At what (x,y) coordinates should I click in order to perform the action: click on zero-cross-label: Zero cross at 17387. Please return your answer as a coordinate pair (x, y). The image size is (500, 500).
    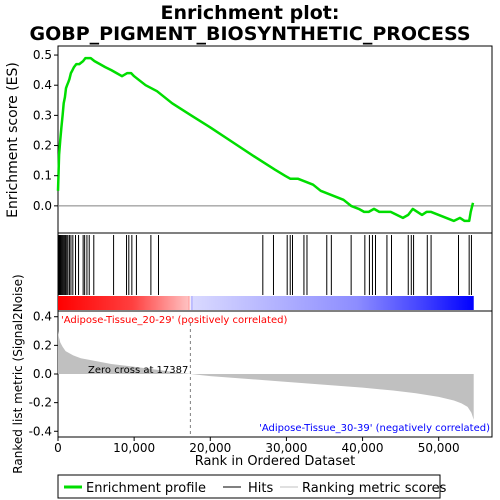
    Looking at the image, I should click on (138, 370).